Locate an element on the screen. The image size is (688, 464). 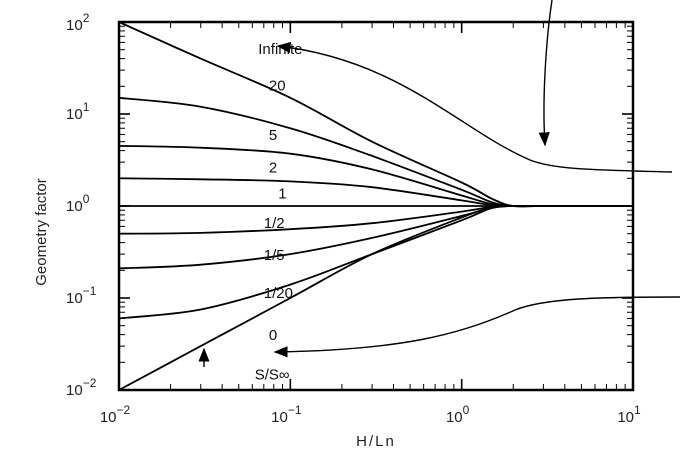
curve-label: S/S∞ is located at coordinates (272, 375).